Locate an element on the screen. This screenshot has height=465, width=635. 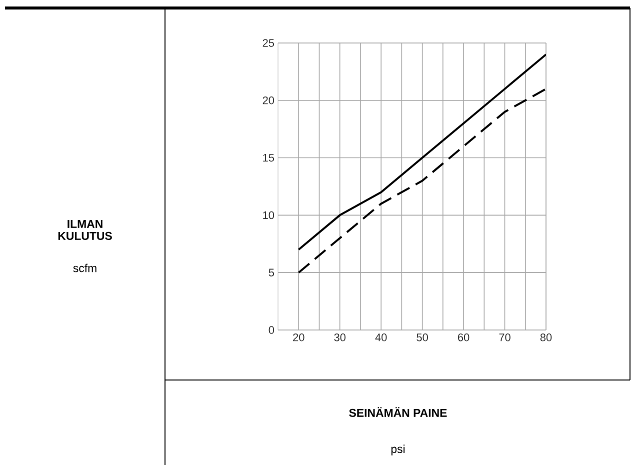
y-tick-label: 5 is located at coordinates (271, 272).